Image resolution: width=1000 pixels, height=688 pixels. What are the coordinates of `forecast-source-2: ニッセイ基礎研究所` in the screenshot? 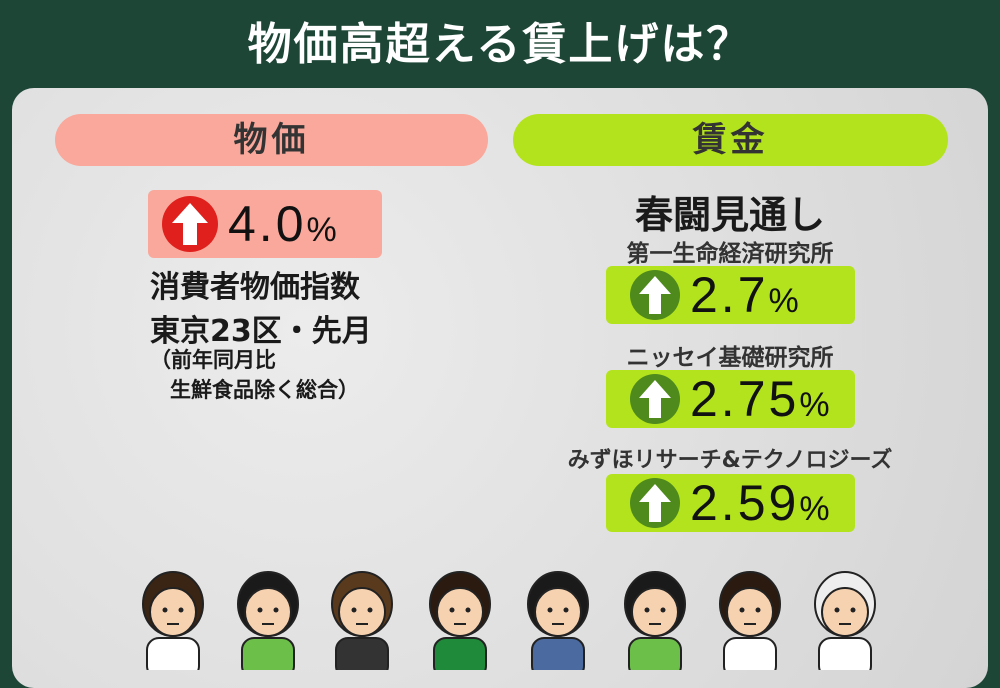 It's located at (730, 358).